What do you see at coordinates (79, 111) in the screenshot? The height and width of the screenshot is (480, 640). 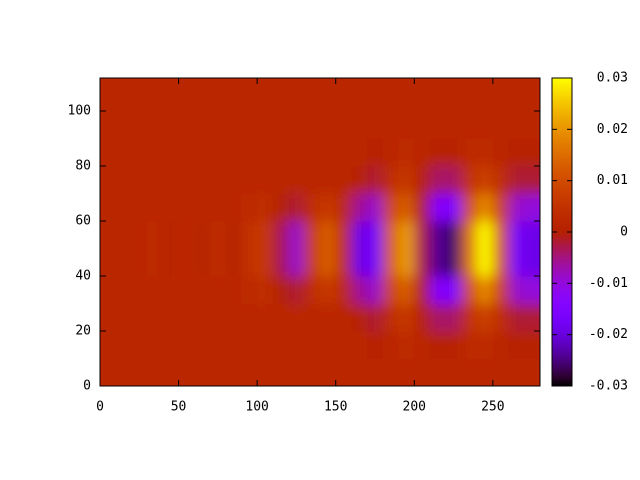 I see `y-tick-label: 100` at bounding box center [79, 111].